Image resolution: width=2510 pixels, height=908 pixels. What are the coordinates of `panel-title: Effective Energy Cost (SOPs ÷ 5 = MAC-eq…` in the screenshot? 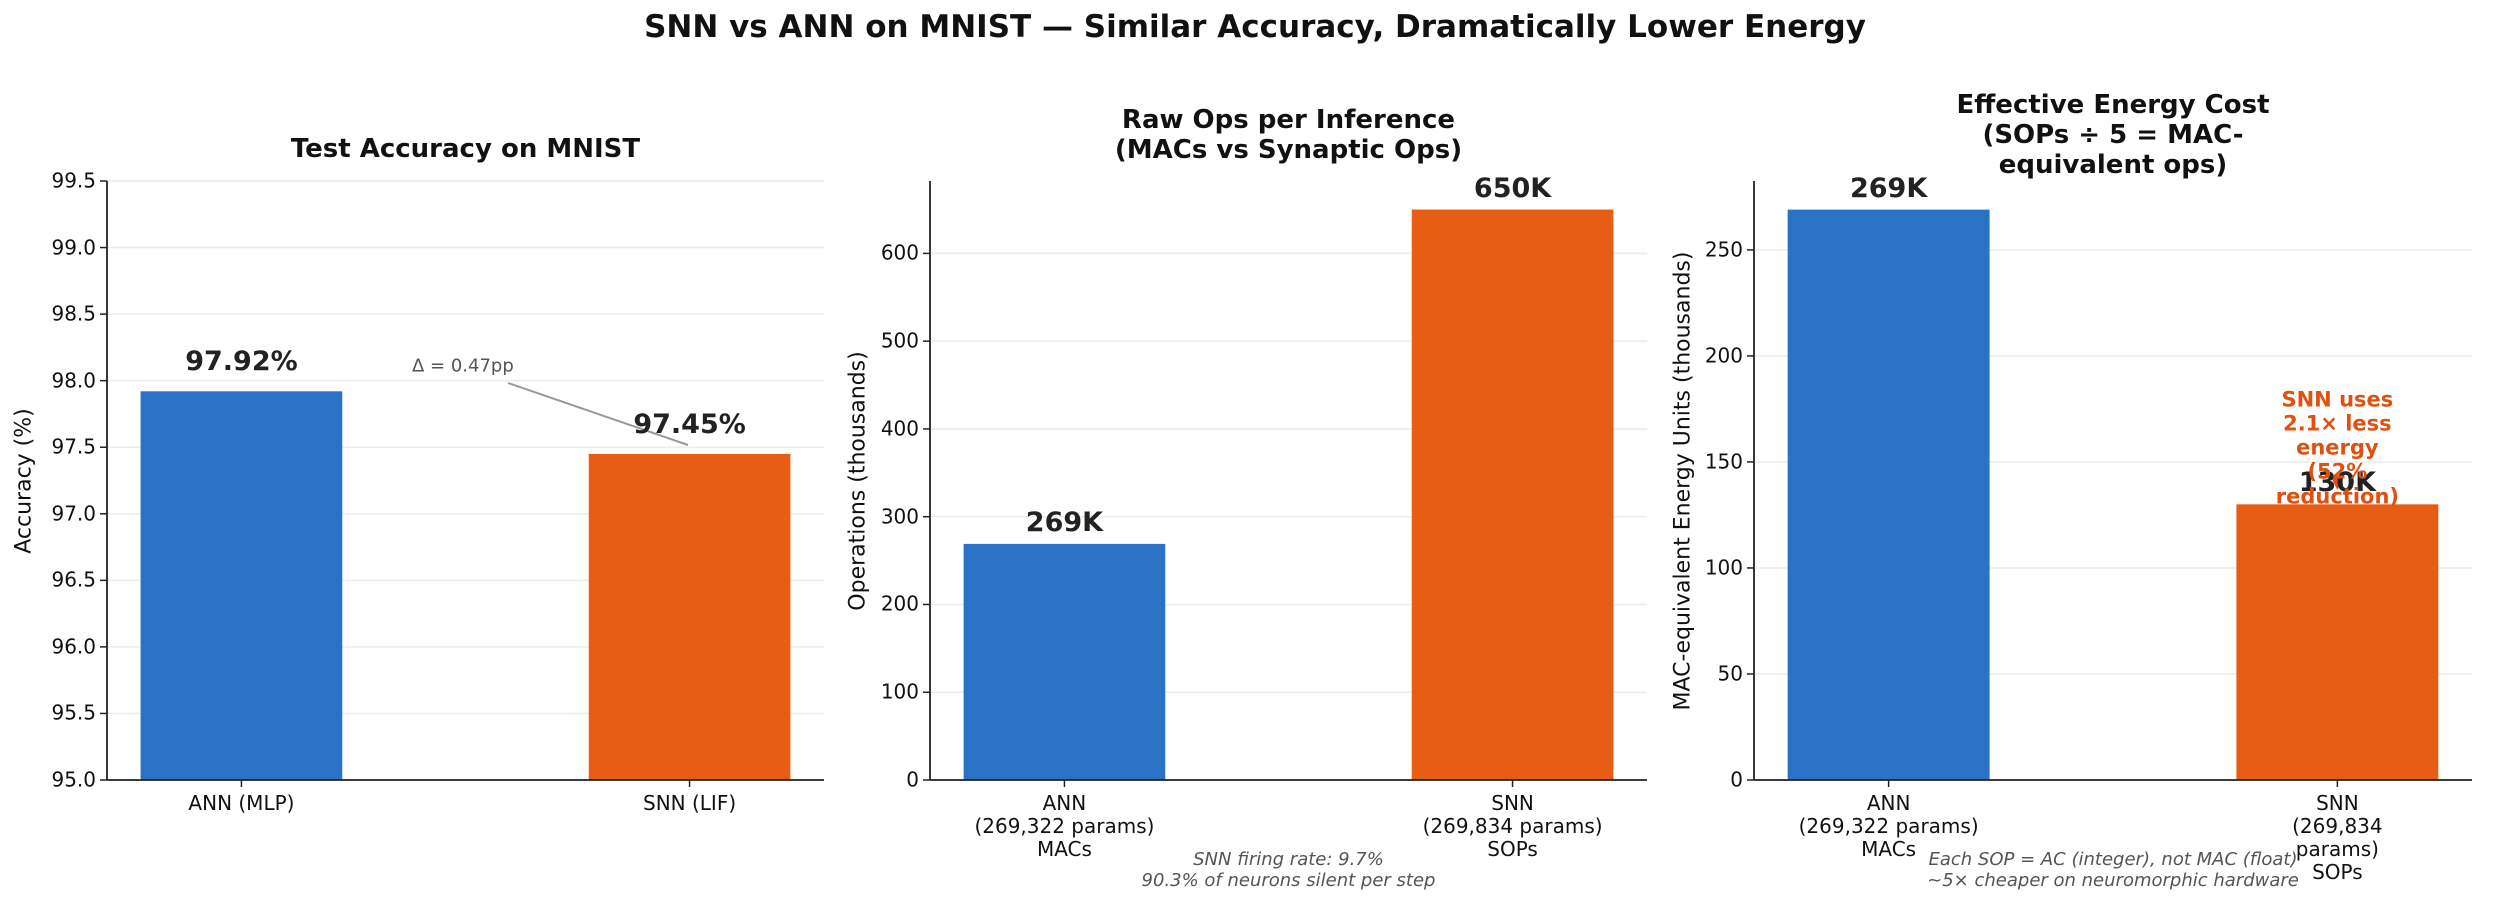 It's located at (2113, 135).